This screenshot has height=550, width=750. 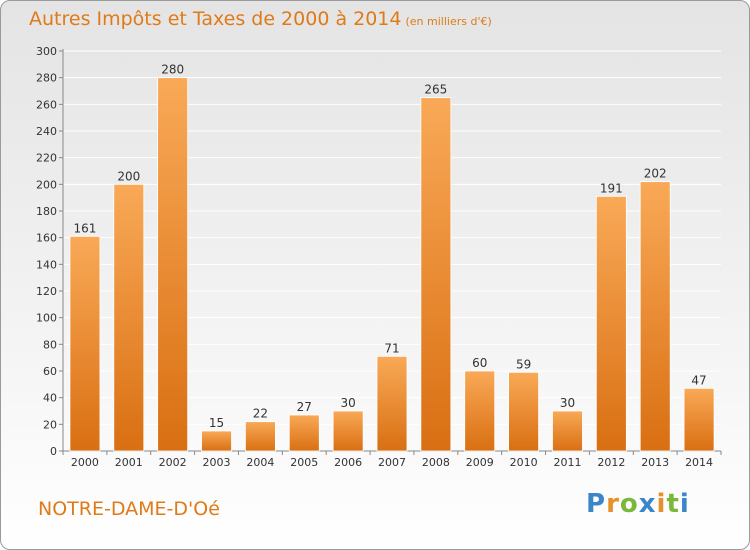 I want to click on x-tick-label: 2001, so click(x=129, y=462).